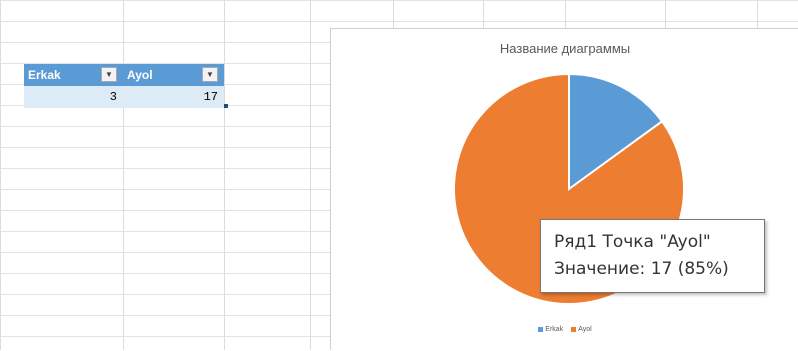  Describe the element at coordinates (616, 131) in the screenshot. I see `pie-slice-erkak` at that location.